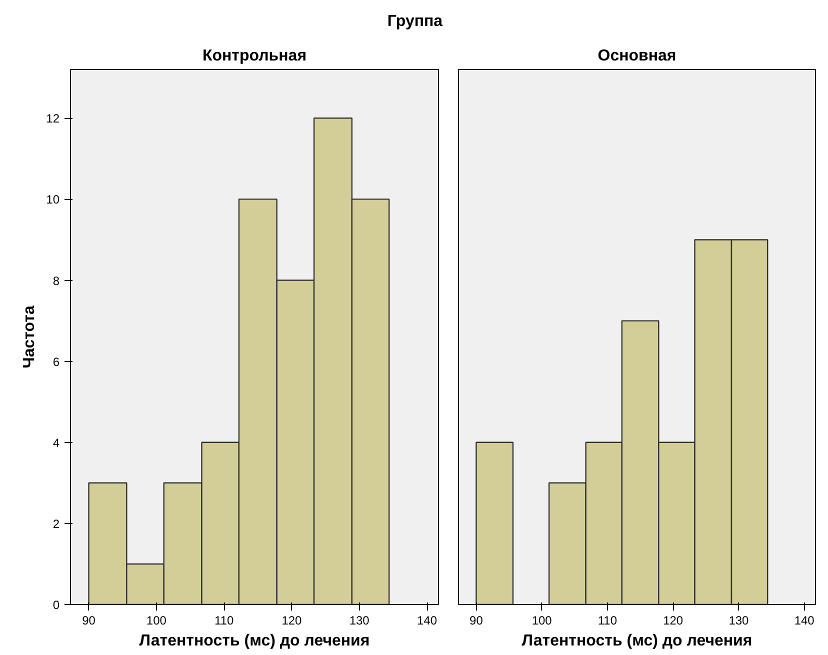 Image resolution: width=828 pixels, height=655 pixels. What do you see at coordinates (56, 605) in the screenshot?
I see `y-tick-label: 0` at bounding box center [56, 605].